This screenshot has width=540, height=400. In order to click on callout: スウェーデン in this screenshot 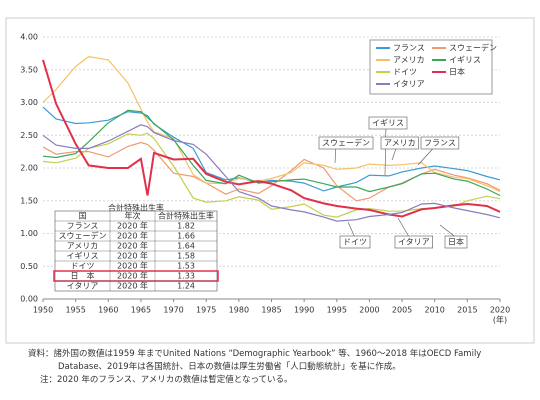, I will do `click(346, 143)`.